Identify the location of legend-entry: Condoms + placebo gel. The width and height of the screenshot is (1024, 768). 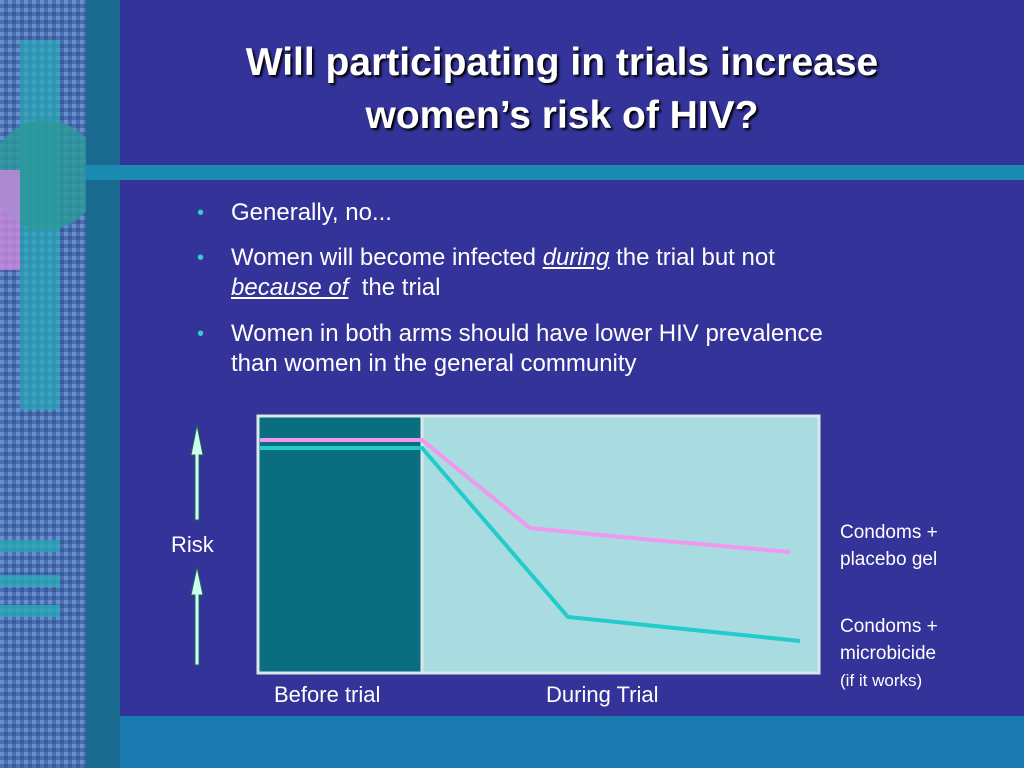
(889, 546).